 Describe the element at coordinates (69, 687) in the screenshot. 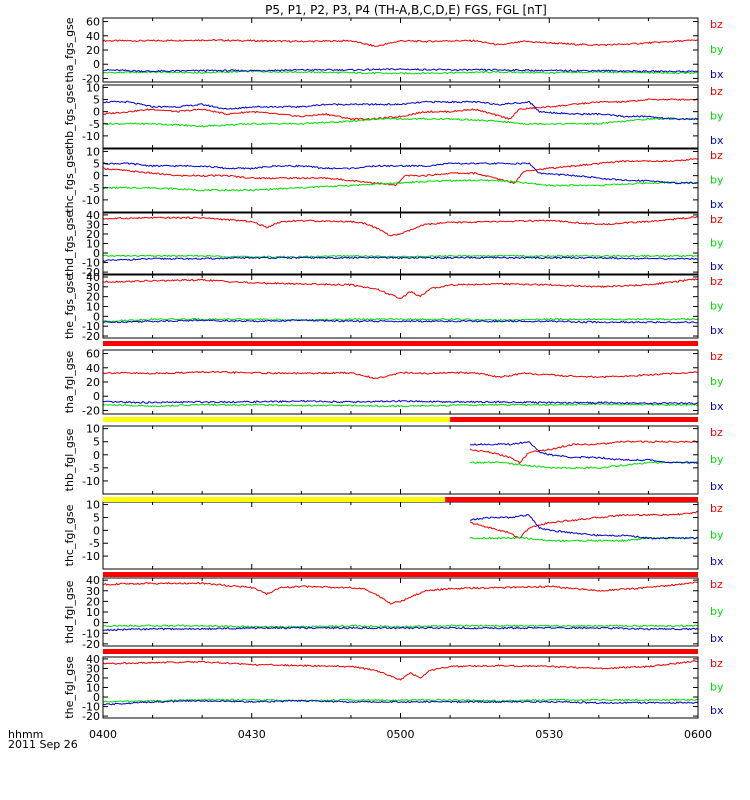

I see `y-axis-label: the_fgl_gse` at that location.